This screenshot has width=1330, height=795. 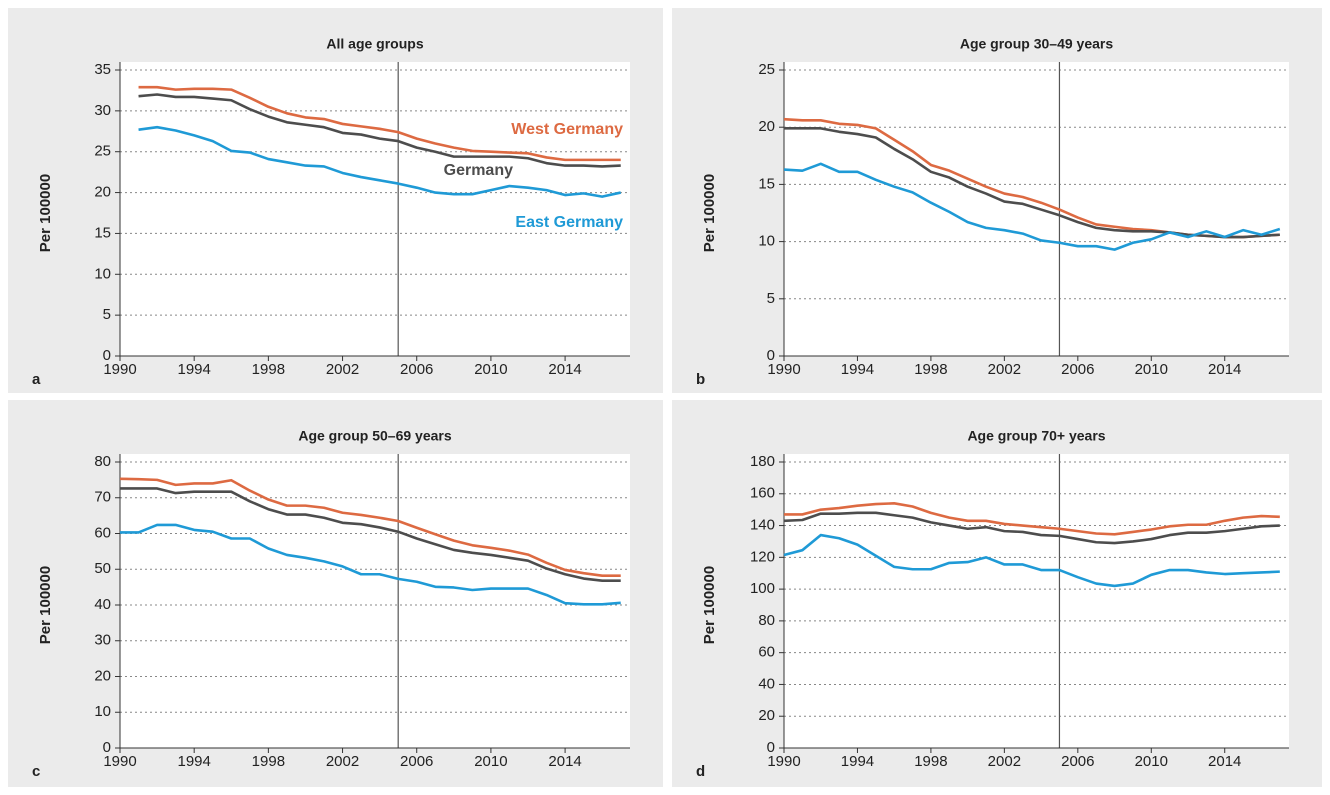 I want to click on panel-label: d, so click(x=700, y=771).